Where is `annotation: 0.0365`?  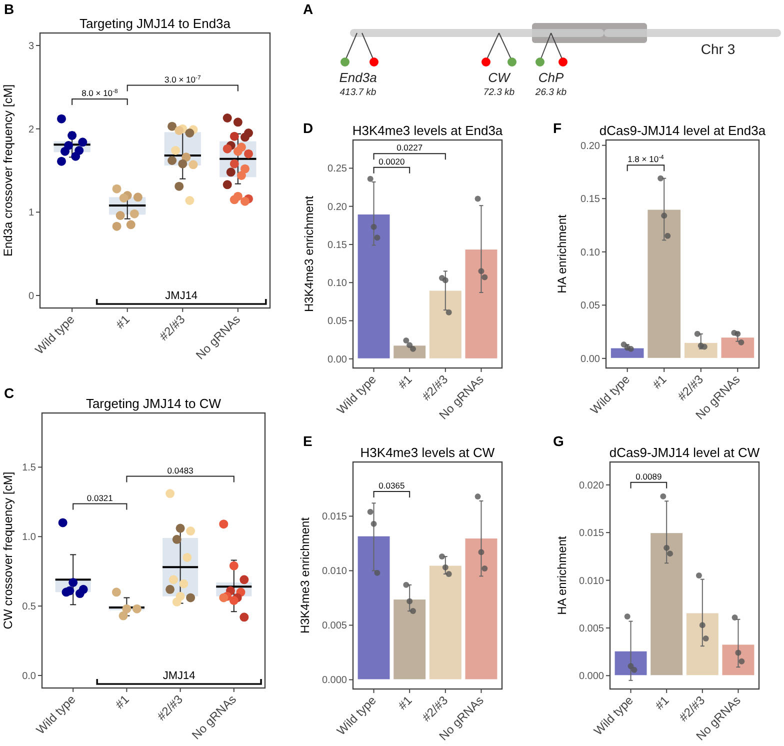 annotation: 0.0365 is located at coordinates (391, 485).